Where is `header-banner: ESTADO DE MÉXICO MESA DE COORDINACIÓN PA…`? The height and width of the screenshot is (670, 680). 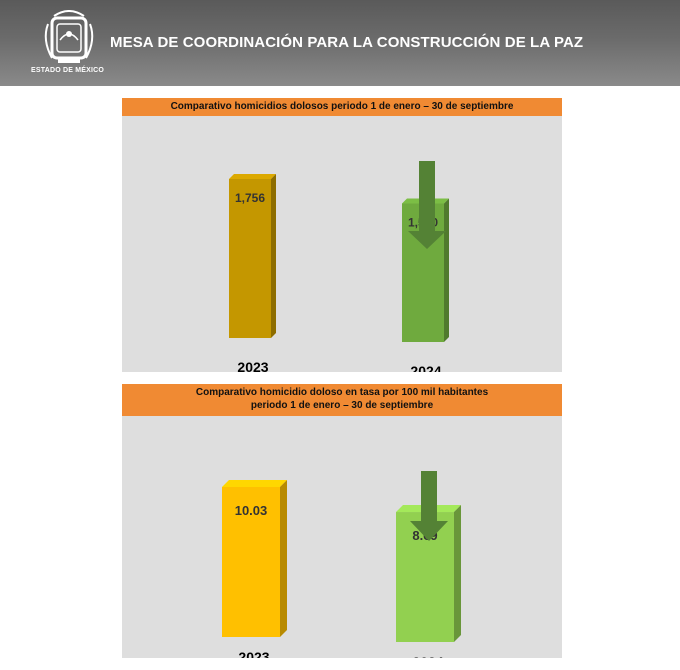 header-banner: ESTADO DE MÉXICO MESA DE COORDINACIÓN PA… is located at coordinates (340, 43).